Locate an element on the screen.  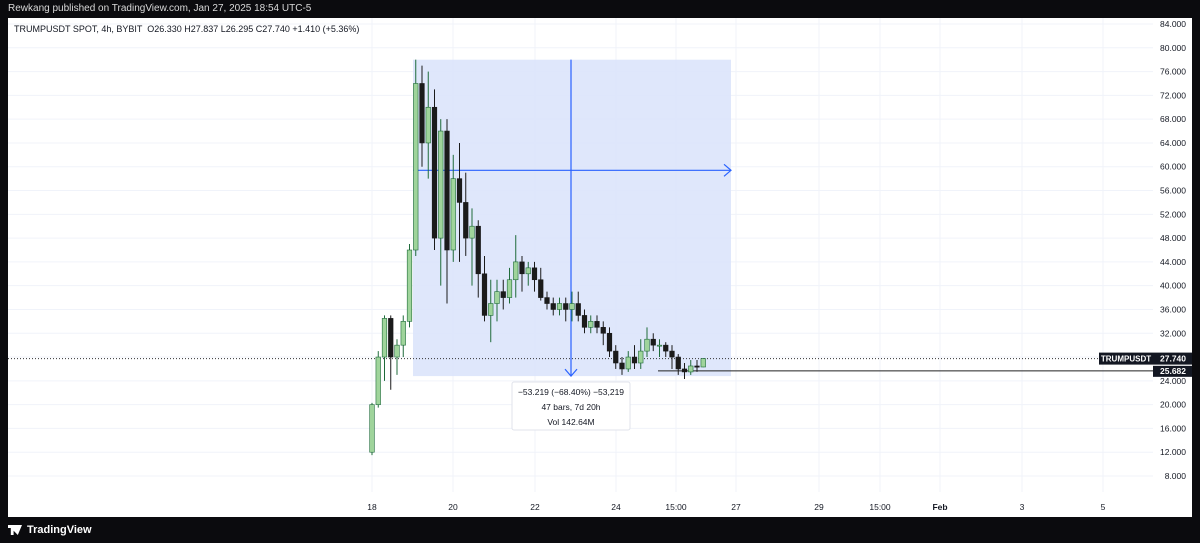
measure-info-box is located at coordinates (571, 406).